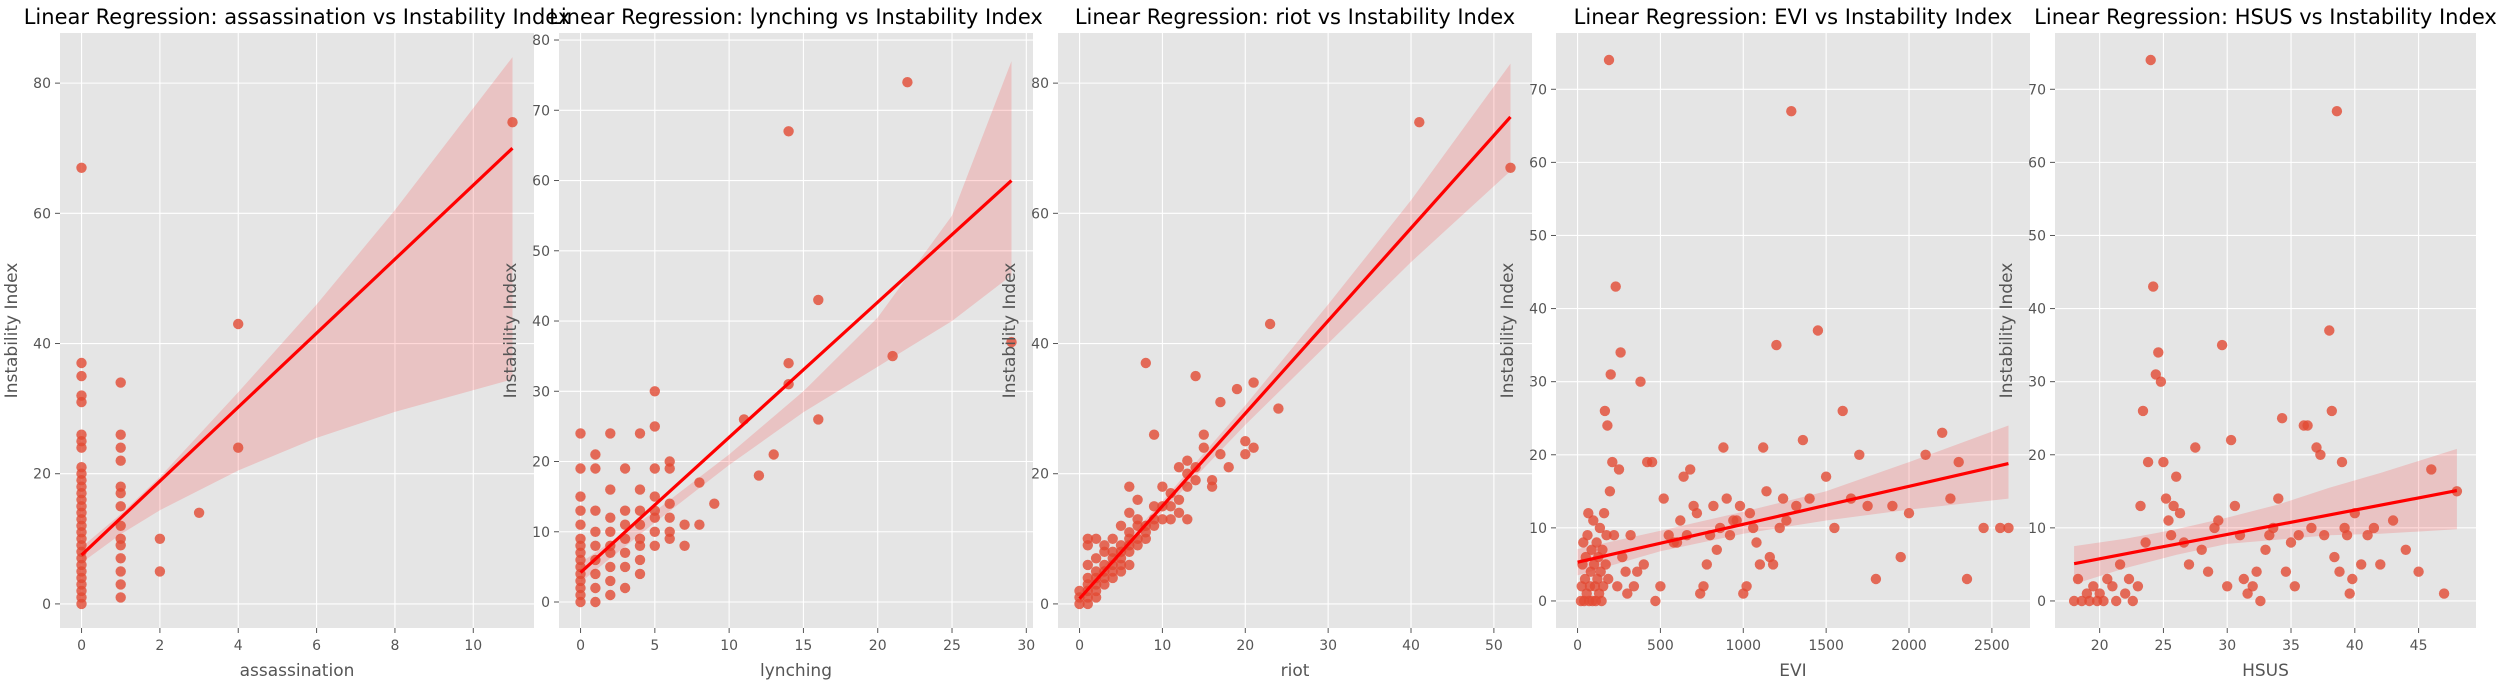  What do you see at coordinates (394, 646) in the screenshot?
I see `x-tick-label: 8` at bounding box center [394, 646].